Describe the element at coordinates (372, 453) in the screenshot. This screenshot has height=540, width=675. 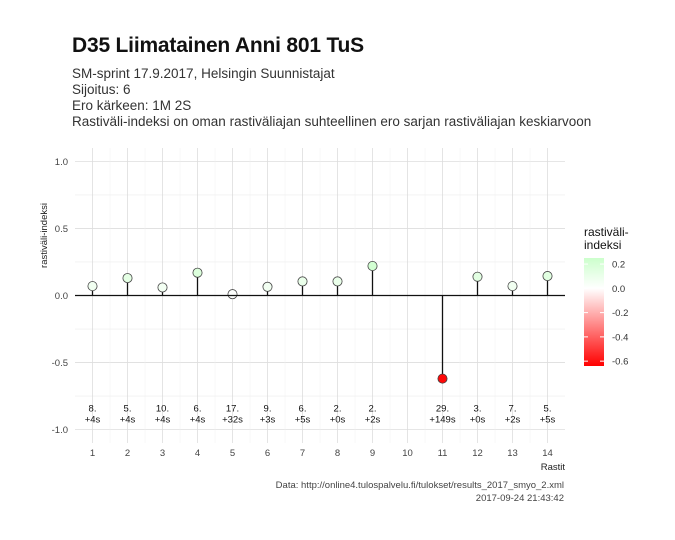
I see `x-tick-label: 9` at that location.